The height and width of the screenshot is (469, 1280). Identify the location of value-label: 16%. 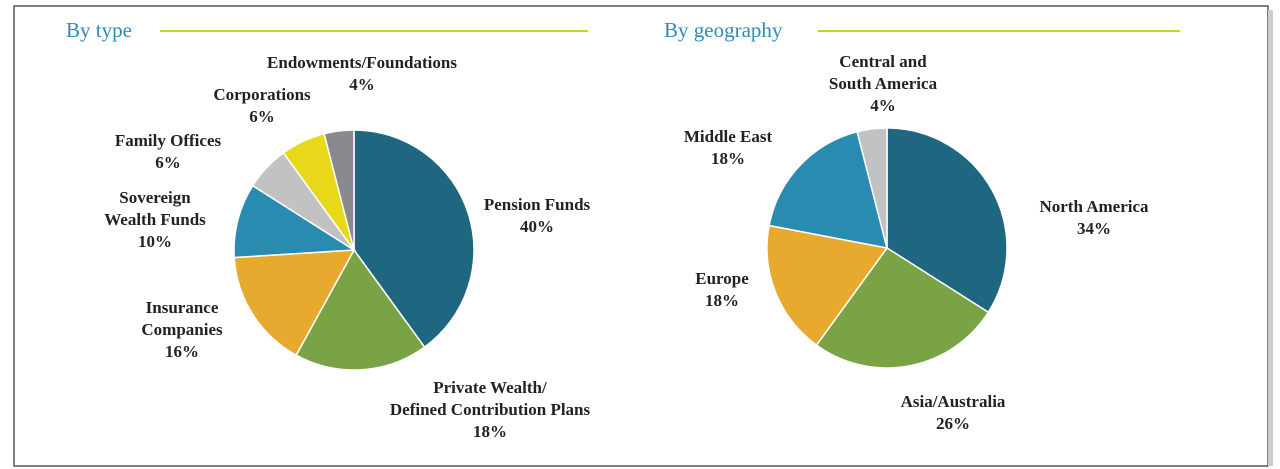
(181, 351).